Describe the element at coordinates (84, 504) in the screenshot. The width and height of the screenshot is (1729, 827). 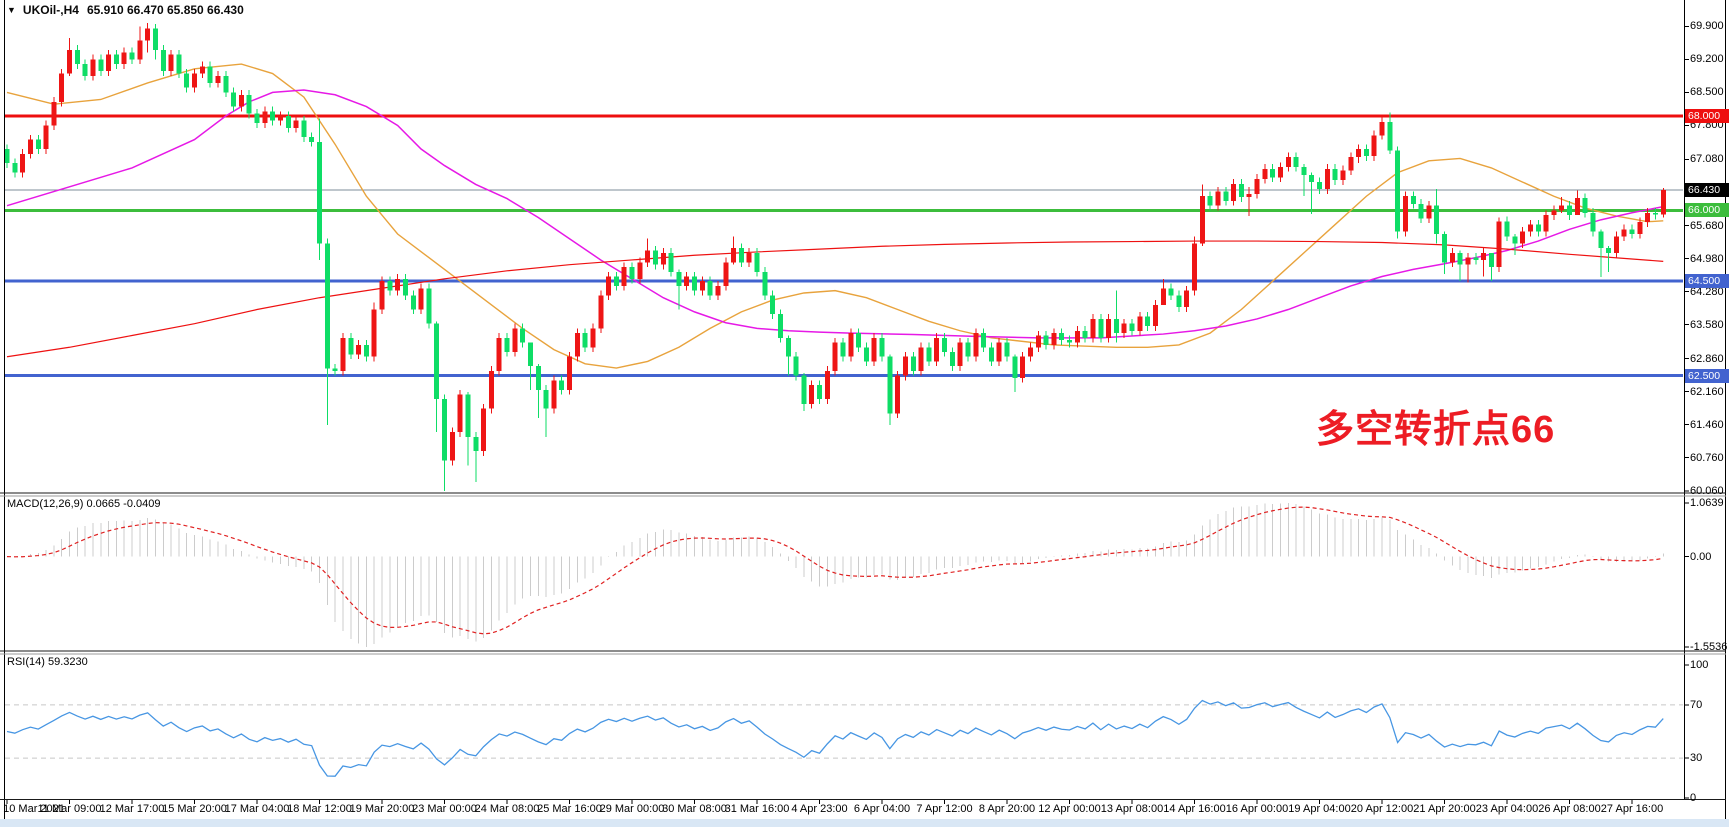
I see `macd-indicator-label: MACD(12,26,9) 0.0665 -0.0409` at that location.